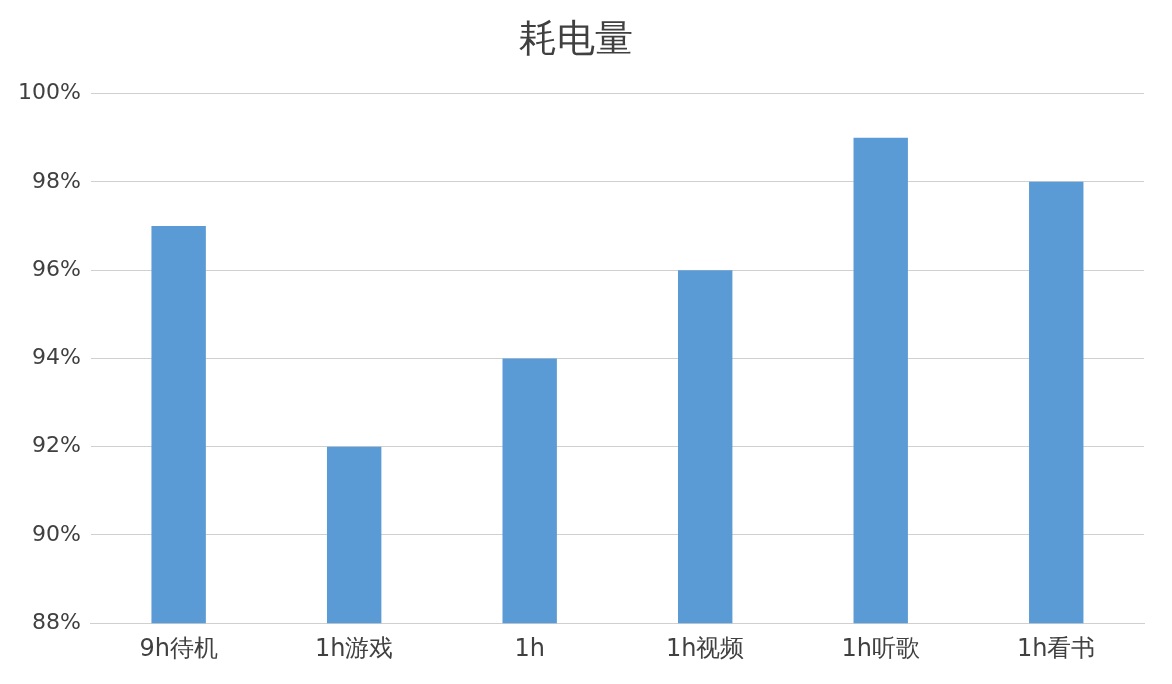 Image resolution: width=1172 pixels, height=684 pixels. What do you see at coordinates (529, 647) in the screenshot?
I see `x-tick-label: 1h` at bounding box center [529, 647].